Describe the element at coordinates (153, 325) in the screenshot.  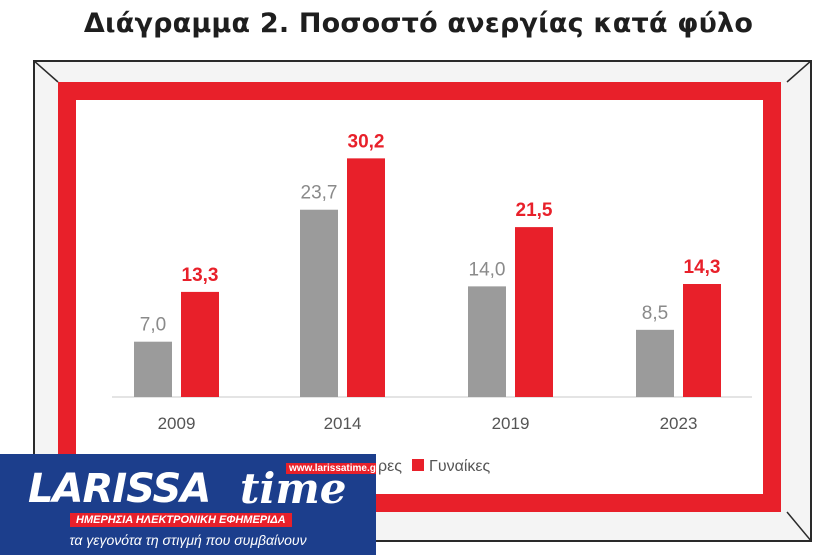
I see `data-label-men-2009: 7,0` at that location.